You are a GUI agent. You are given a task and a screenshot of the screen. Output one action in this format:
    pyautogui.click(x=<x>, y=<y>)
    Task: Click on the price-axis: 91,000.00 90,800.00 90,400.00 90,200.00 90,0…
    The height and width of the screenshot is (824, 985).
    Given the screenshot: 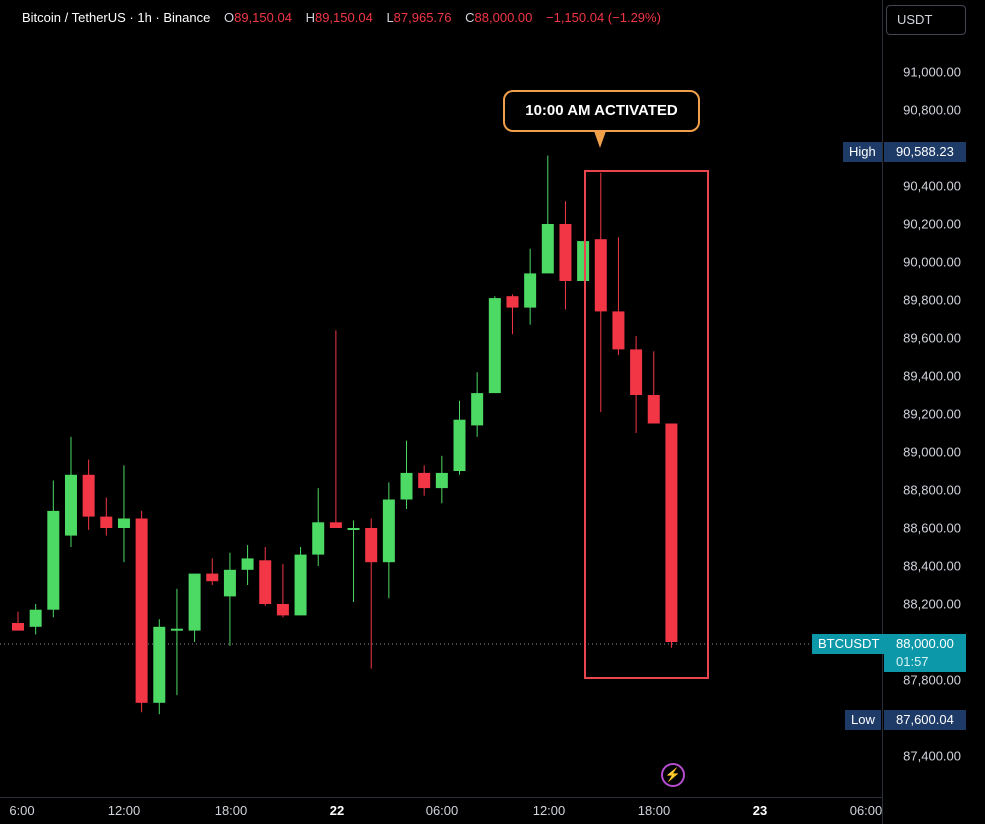 What is the action you would take?
    pyautogui.click(x=933, y=412)
    